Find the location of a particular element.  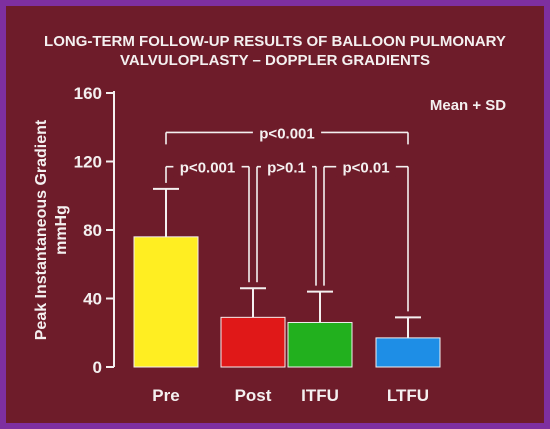

sig-label-2: p>0.1 is located at coordinates (286, 168).